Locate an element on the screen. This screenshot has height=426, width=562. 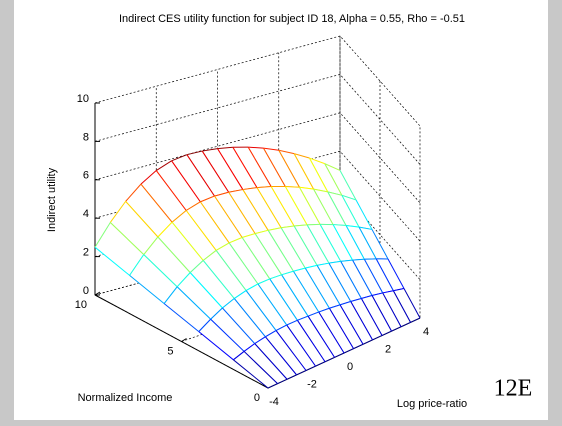
x-tick-label: 4 is located at coordinates (426, 332).